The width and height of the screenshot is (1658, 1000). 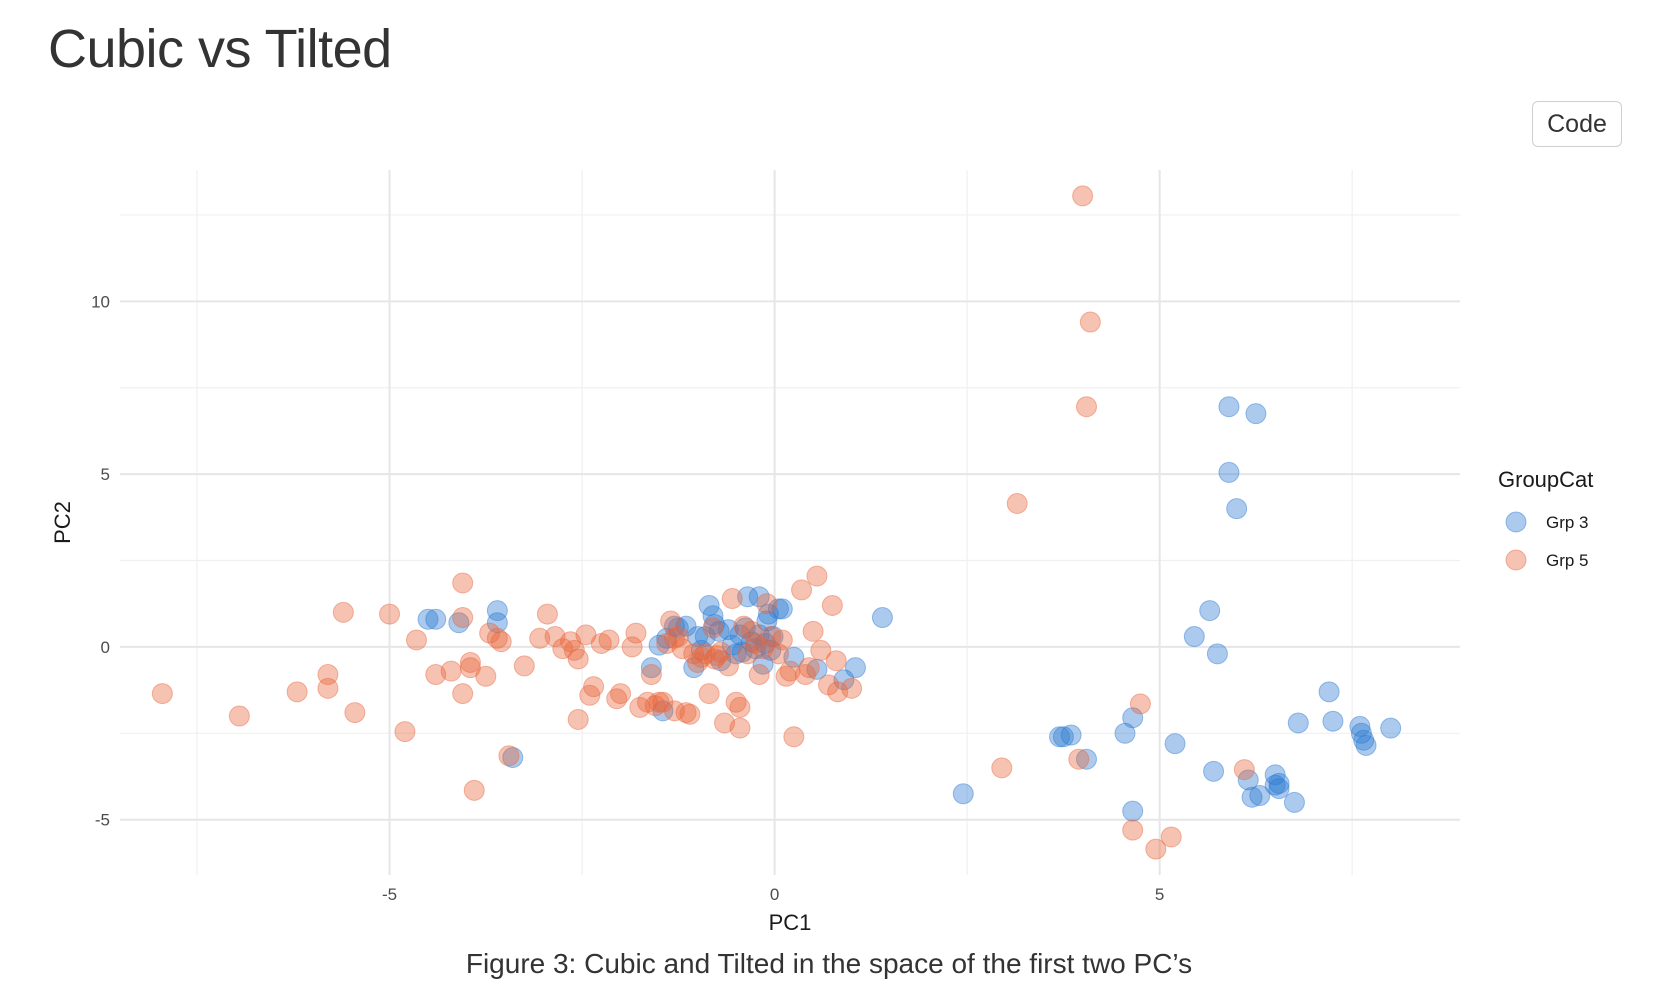 I want to click on legend-title: GroupCat, so click(x=1545, y=479).